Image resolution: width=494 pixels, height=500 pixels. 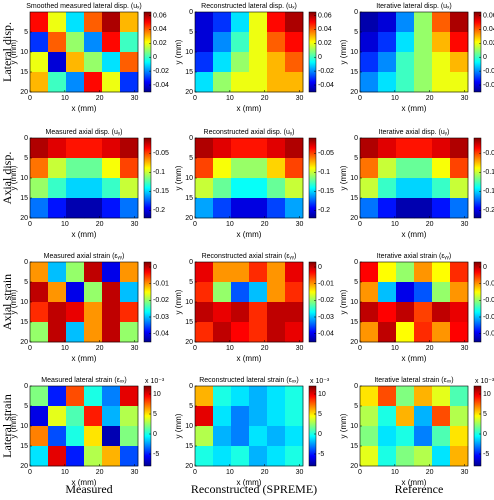 What do you see at coordinates (84, 482) in the screenshot?
I see `x-axis-label: x (mm)` at bounding box center [84, 482].